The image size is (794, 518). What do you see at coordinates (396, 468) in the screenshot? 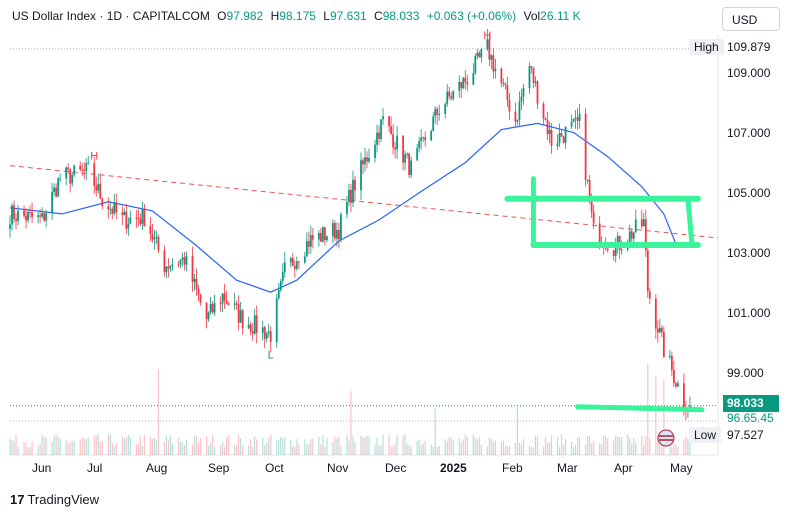
I see `time-label-dec: Dec` at bounding box center [396, 468].